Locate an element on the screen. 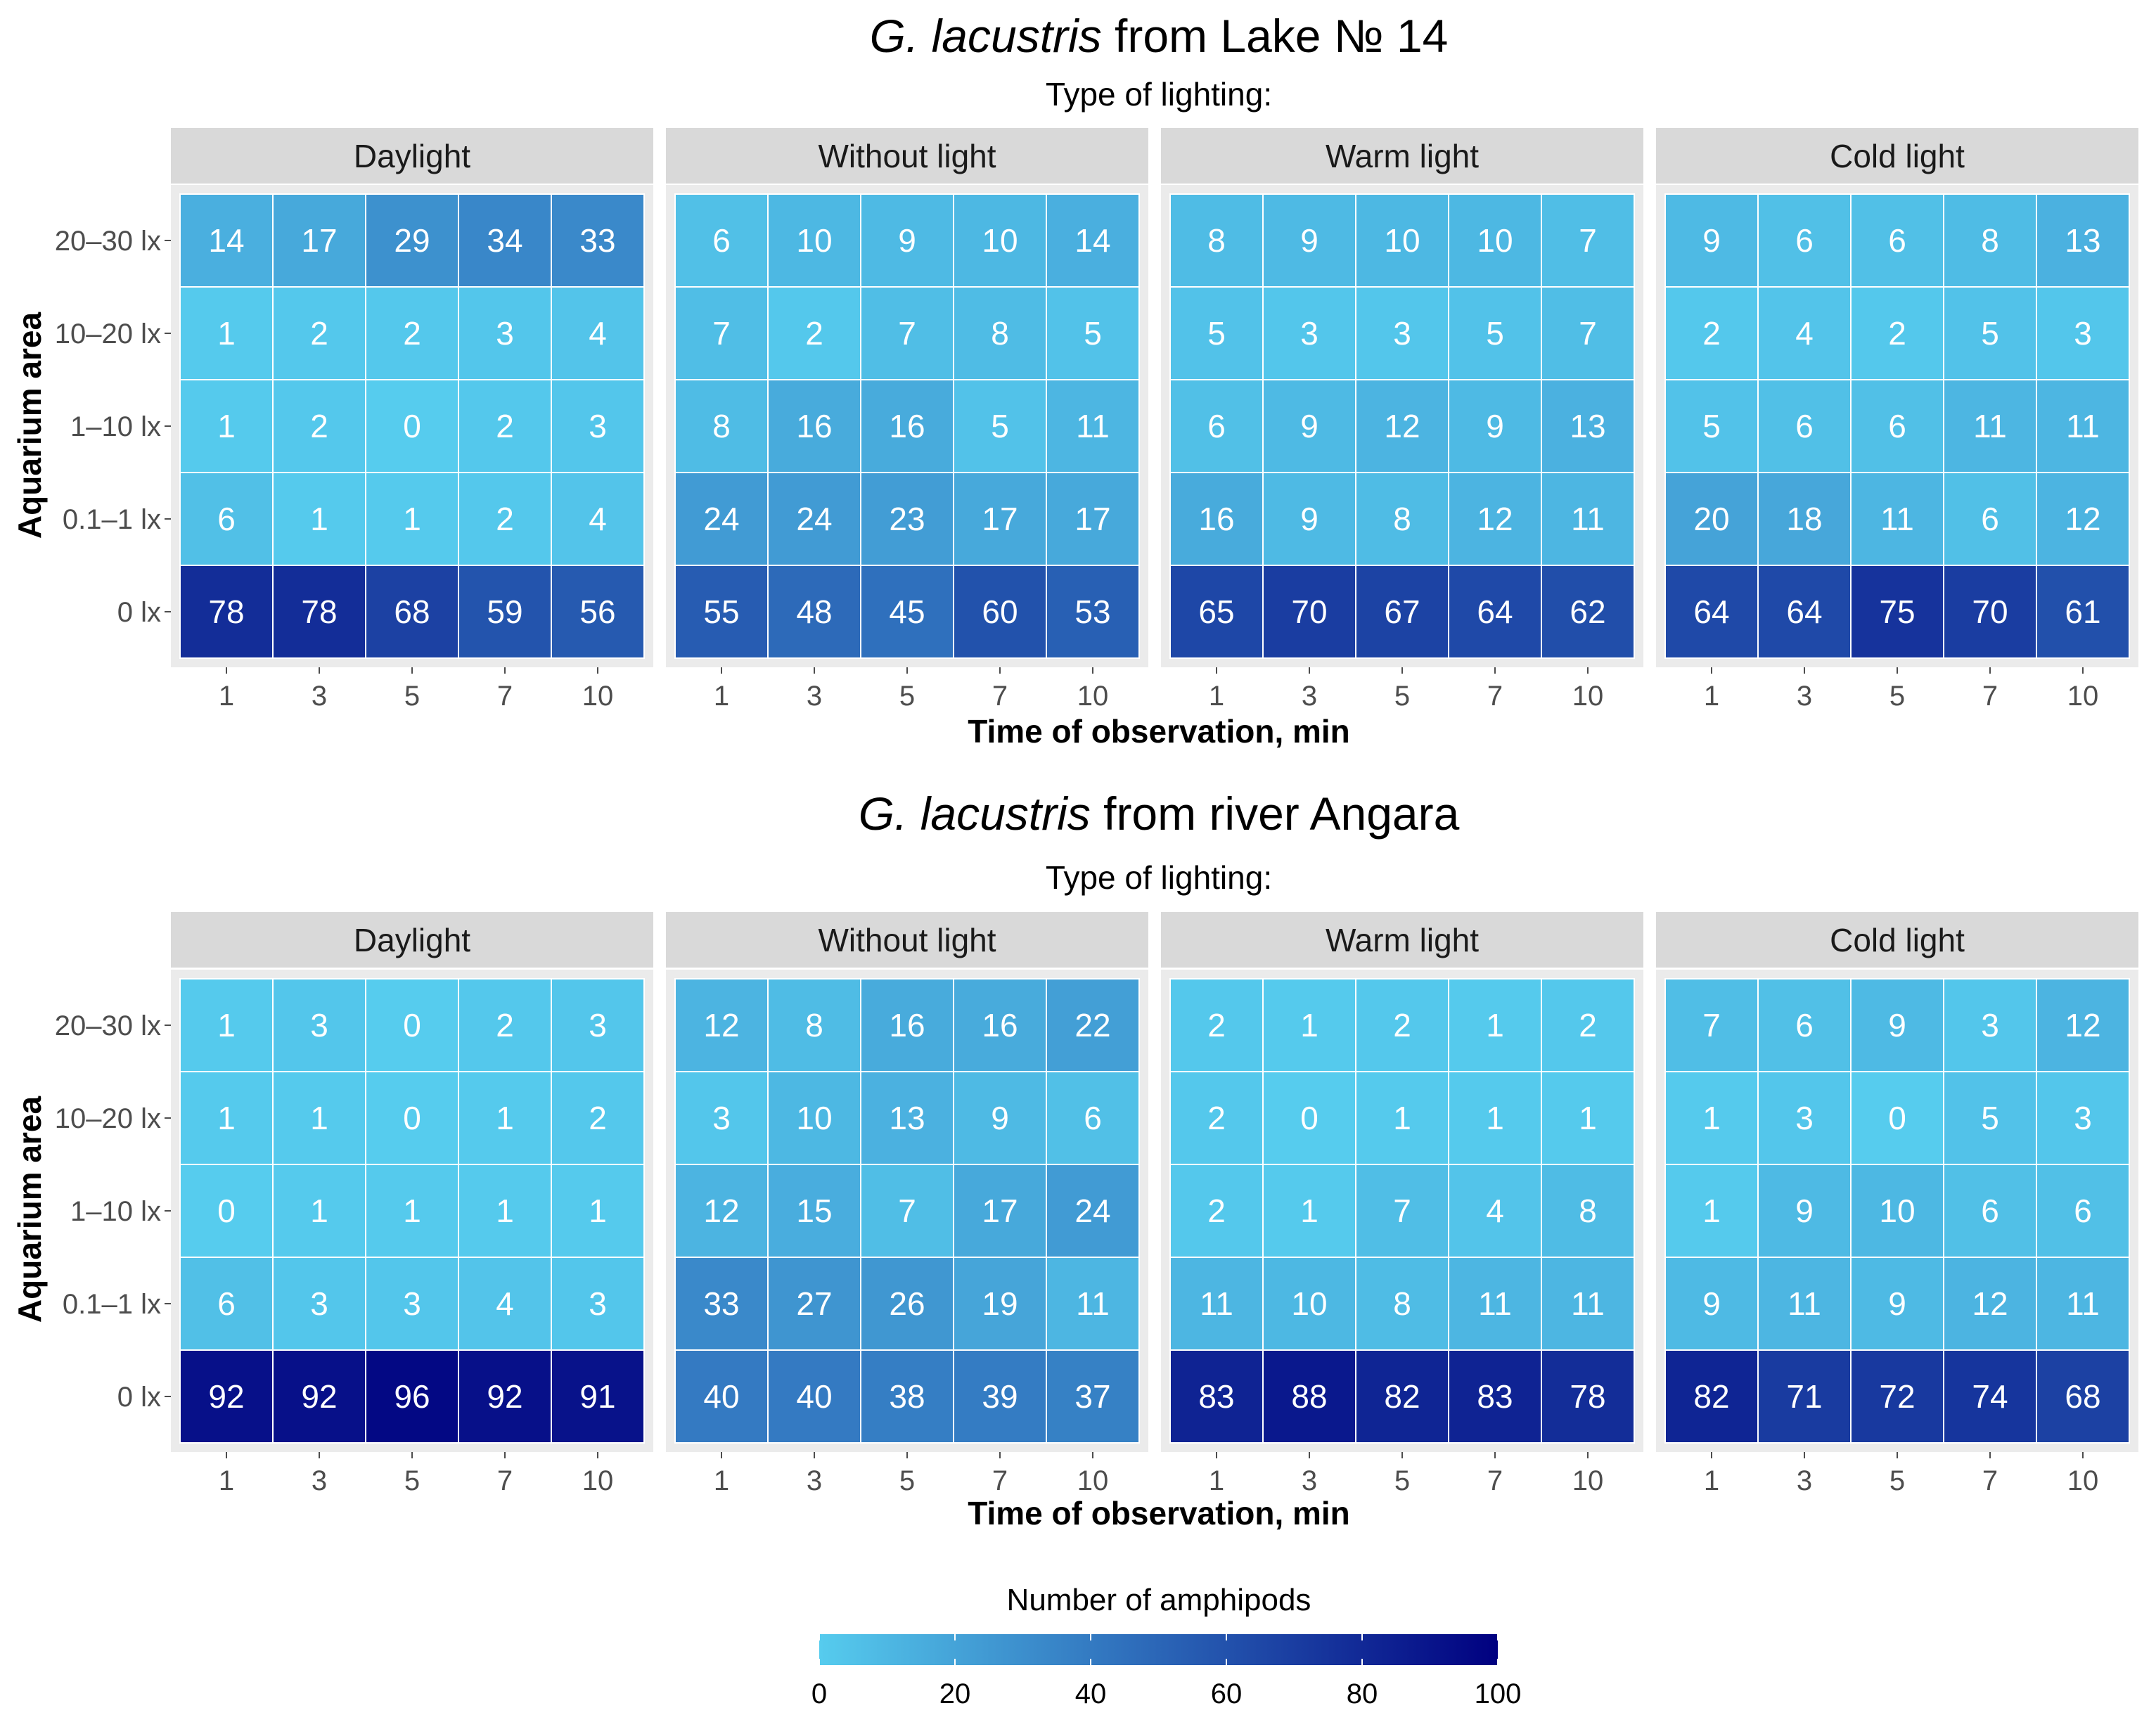  cell-value-label: 78 is located at coordinates (1587, 1397).